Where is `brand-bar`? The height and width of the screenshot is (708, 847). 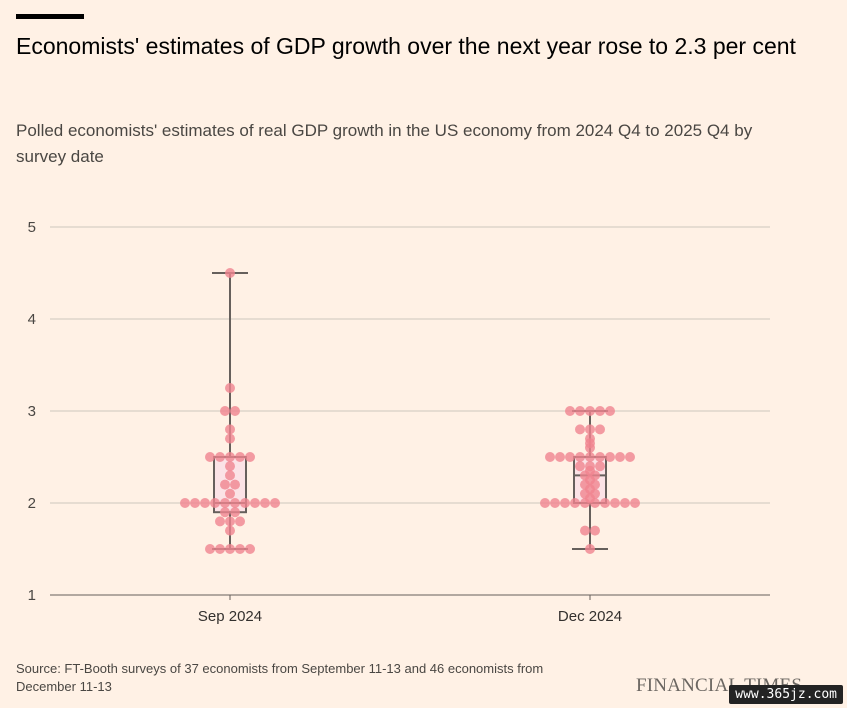 brand-bar is located at coordinates (50, 16).